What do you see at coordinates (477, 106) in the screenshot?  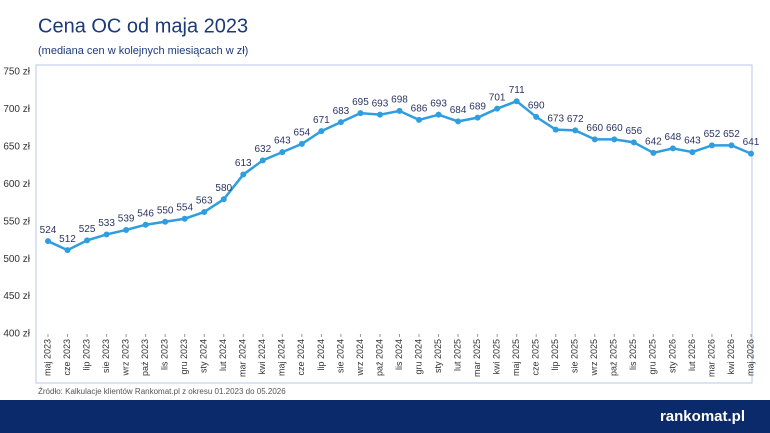 I see `data-label: 689` at bounding box center [477, 106].